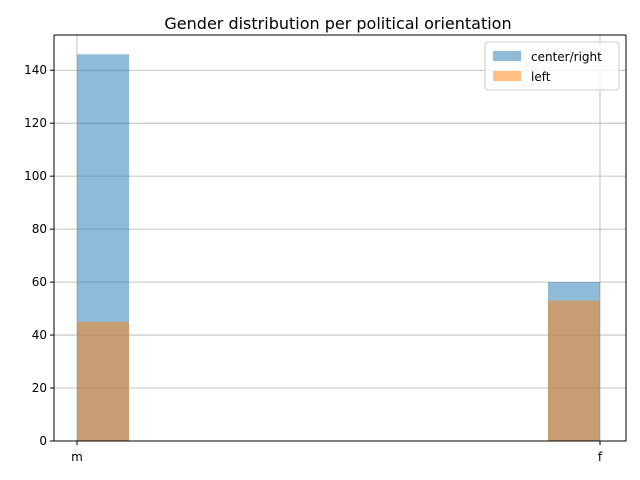  Describe the element at coordinates (39, 255) in the screenshot. I see `y-axis: 0 20 40 60 80 100 120 140` at that location.